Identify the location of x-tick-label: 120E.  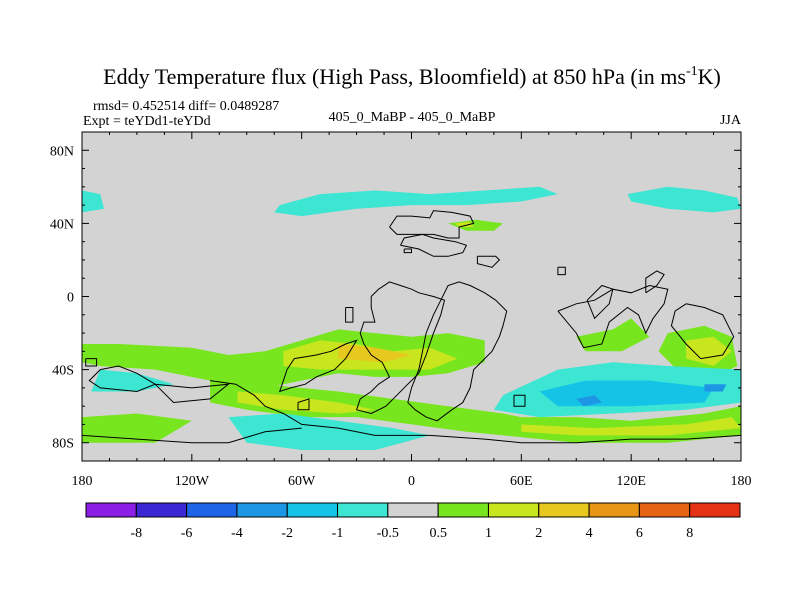
(631, 481).